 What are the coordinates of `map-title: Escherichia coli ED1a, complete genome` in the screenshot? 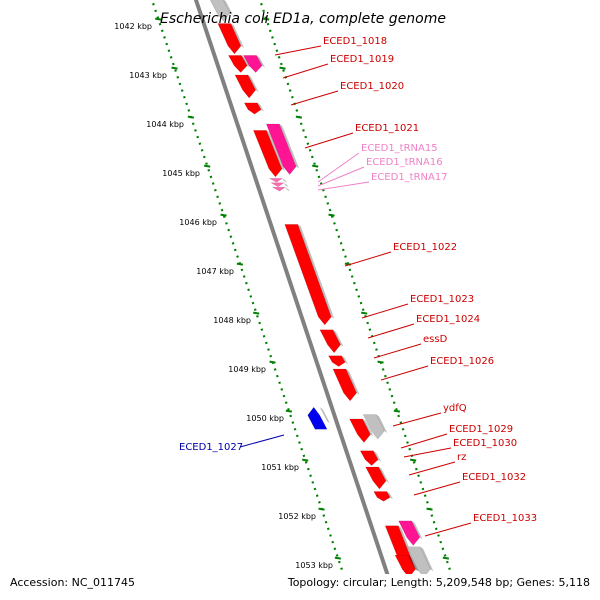 It's located at (303, 19).